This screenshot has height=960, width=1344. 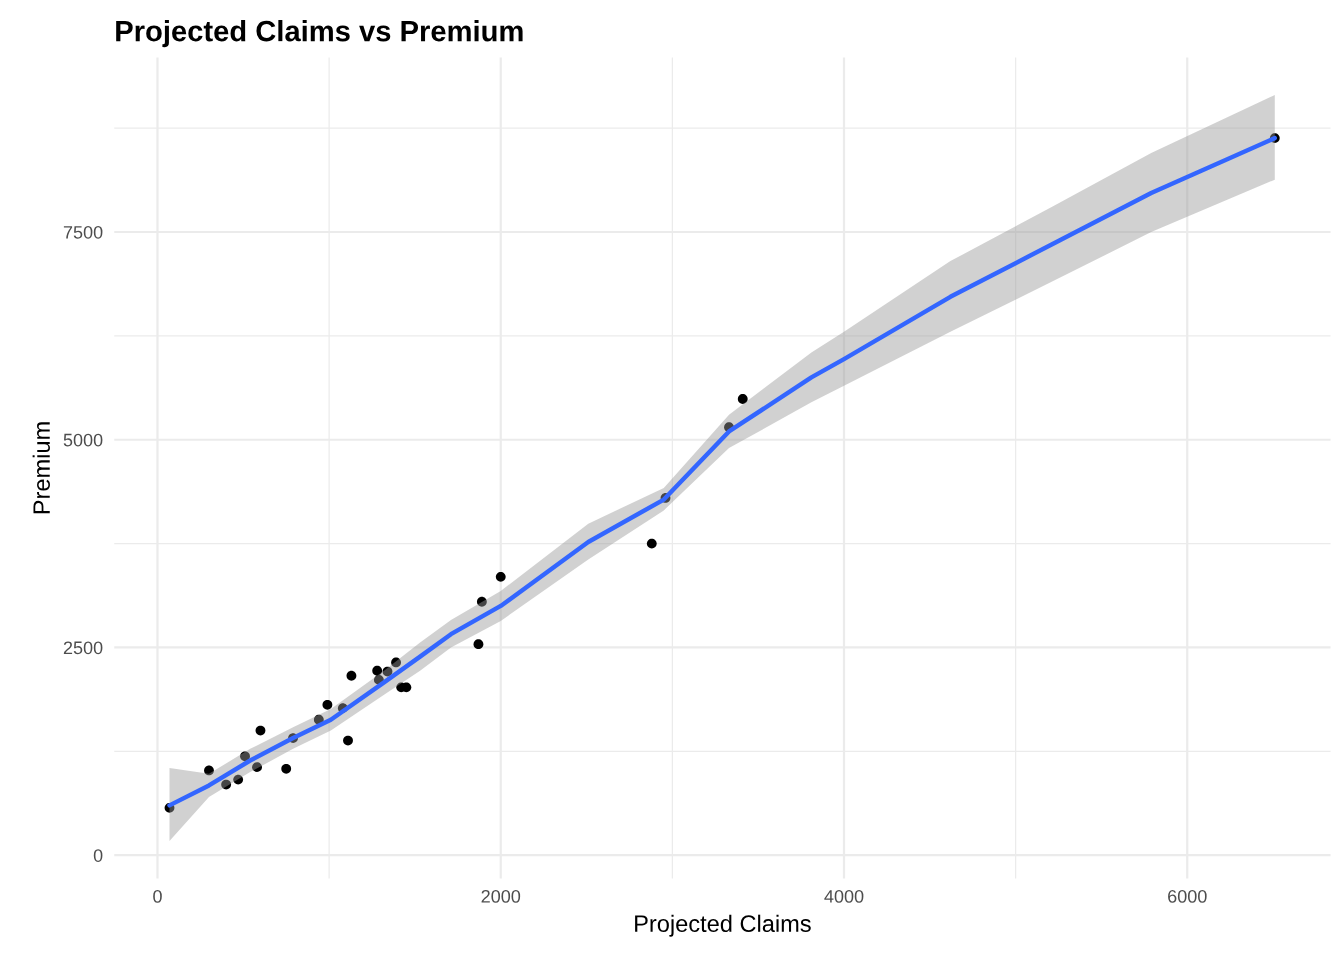 I want to click on y-axis-title: Premium, so click(x=41, y=468).